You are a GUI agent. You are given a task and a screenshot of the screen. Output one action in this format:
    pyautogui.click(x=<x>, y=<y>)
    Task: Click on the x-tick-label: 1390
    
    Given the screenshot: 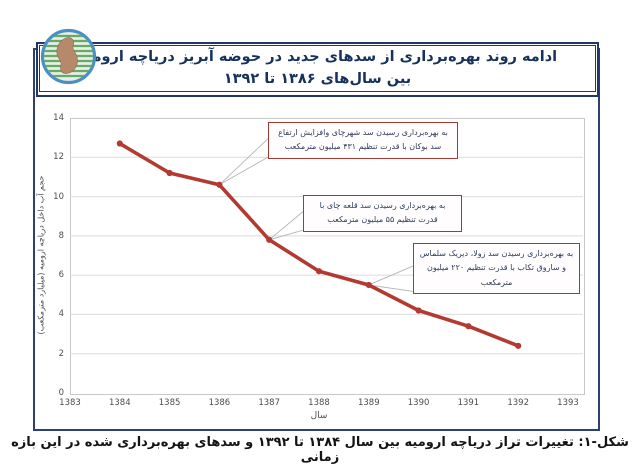 What is the action you would take?
    pyautogui.click(x=418, y=403)
    